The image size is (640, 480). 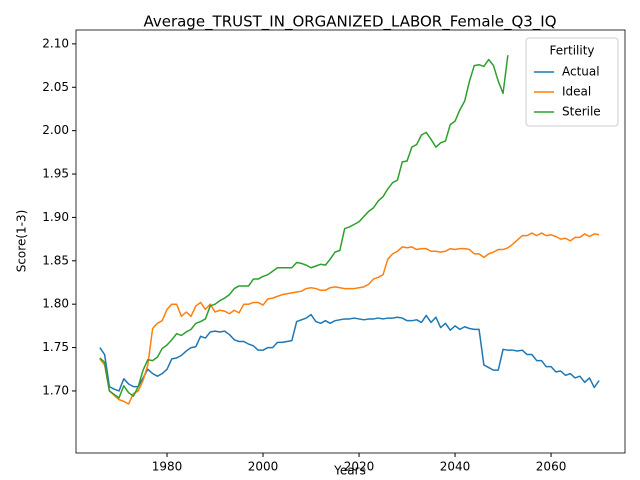 What do you see at coordinates (55, 304) in the screenshot?
I see `y-tick-label: 1.80` at bounding box center [55, 304].